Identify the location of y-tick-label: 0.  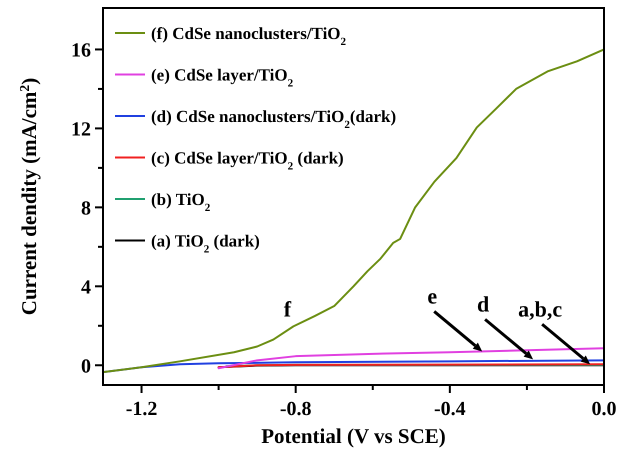
(86, 366).